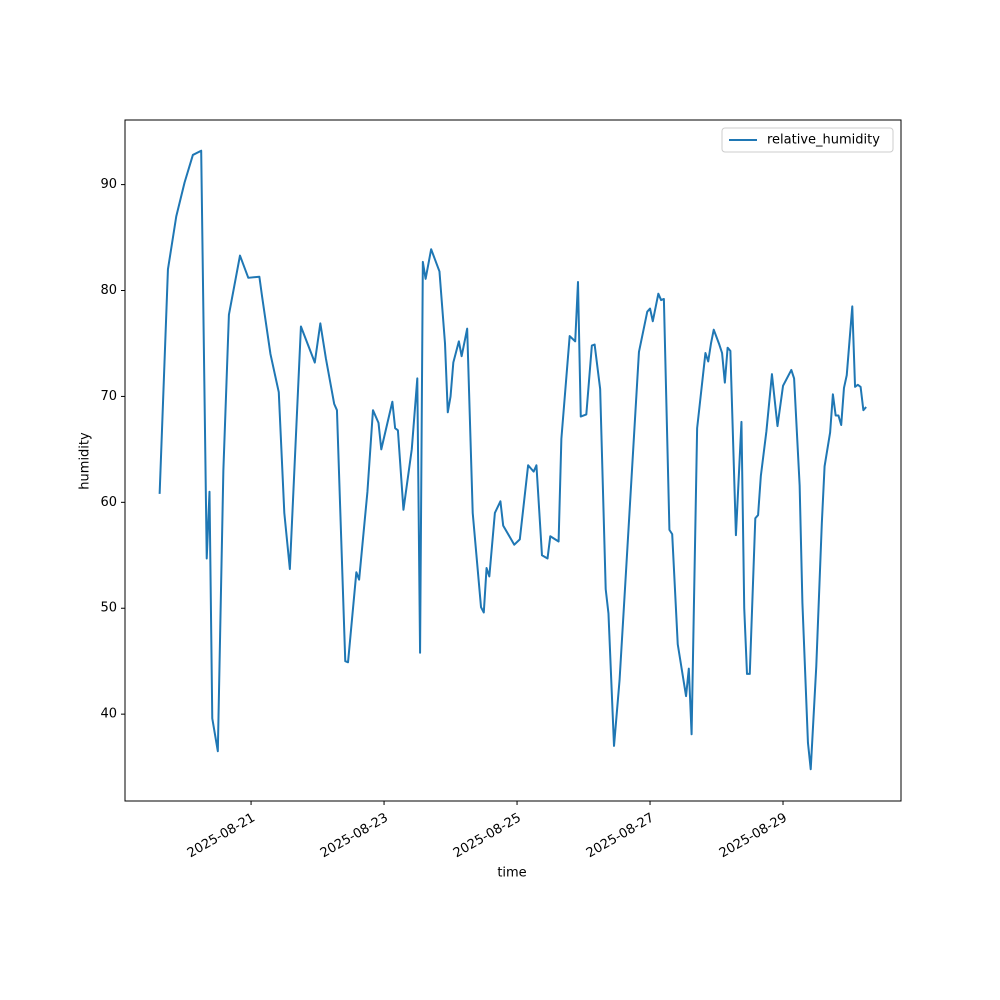 Image resolution: width=1000 pixels, height=1000 pixels. I want to click on x-axis-label: time, so click(511, 873).